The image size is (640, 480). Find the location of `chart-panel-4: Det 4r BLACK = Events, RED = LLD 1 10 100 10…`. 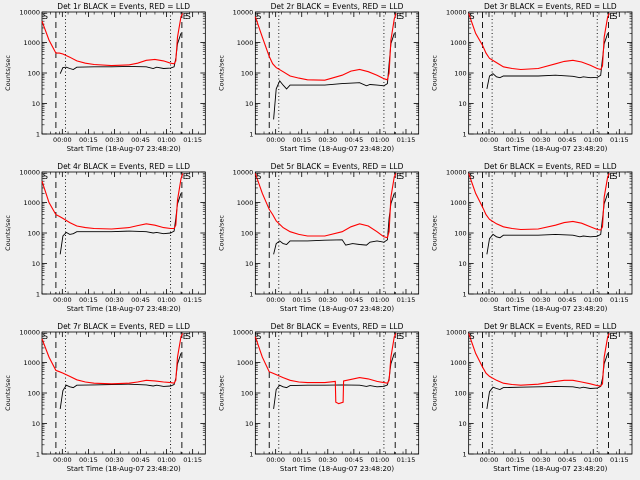

chart-panel-4: Det 4r BLACK = Events, RED = LLD 1 10 100 10… is located at coordinates (105, 237).